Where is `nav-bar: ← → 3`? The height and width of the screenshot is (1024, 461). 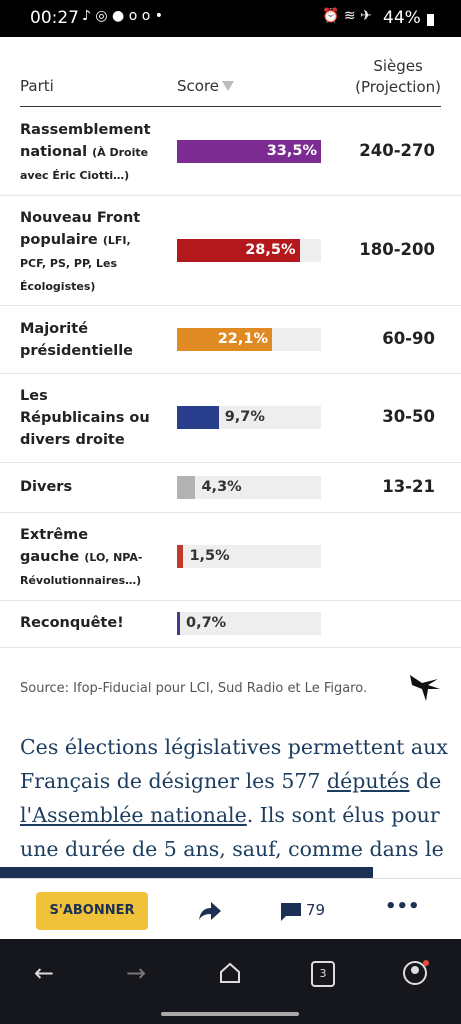 nav-bar: ← → 3 is located at coordinates (230, 981).